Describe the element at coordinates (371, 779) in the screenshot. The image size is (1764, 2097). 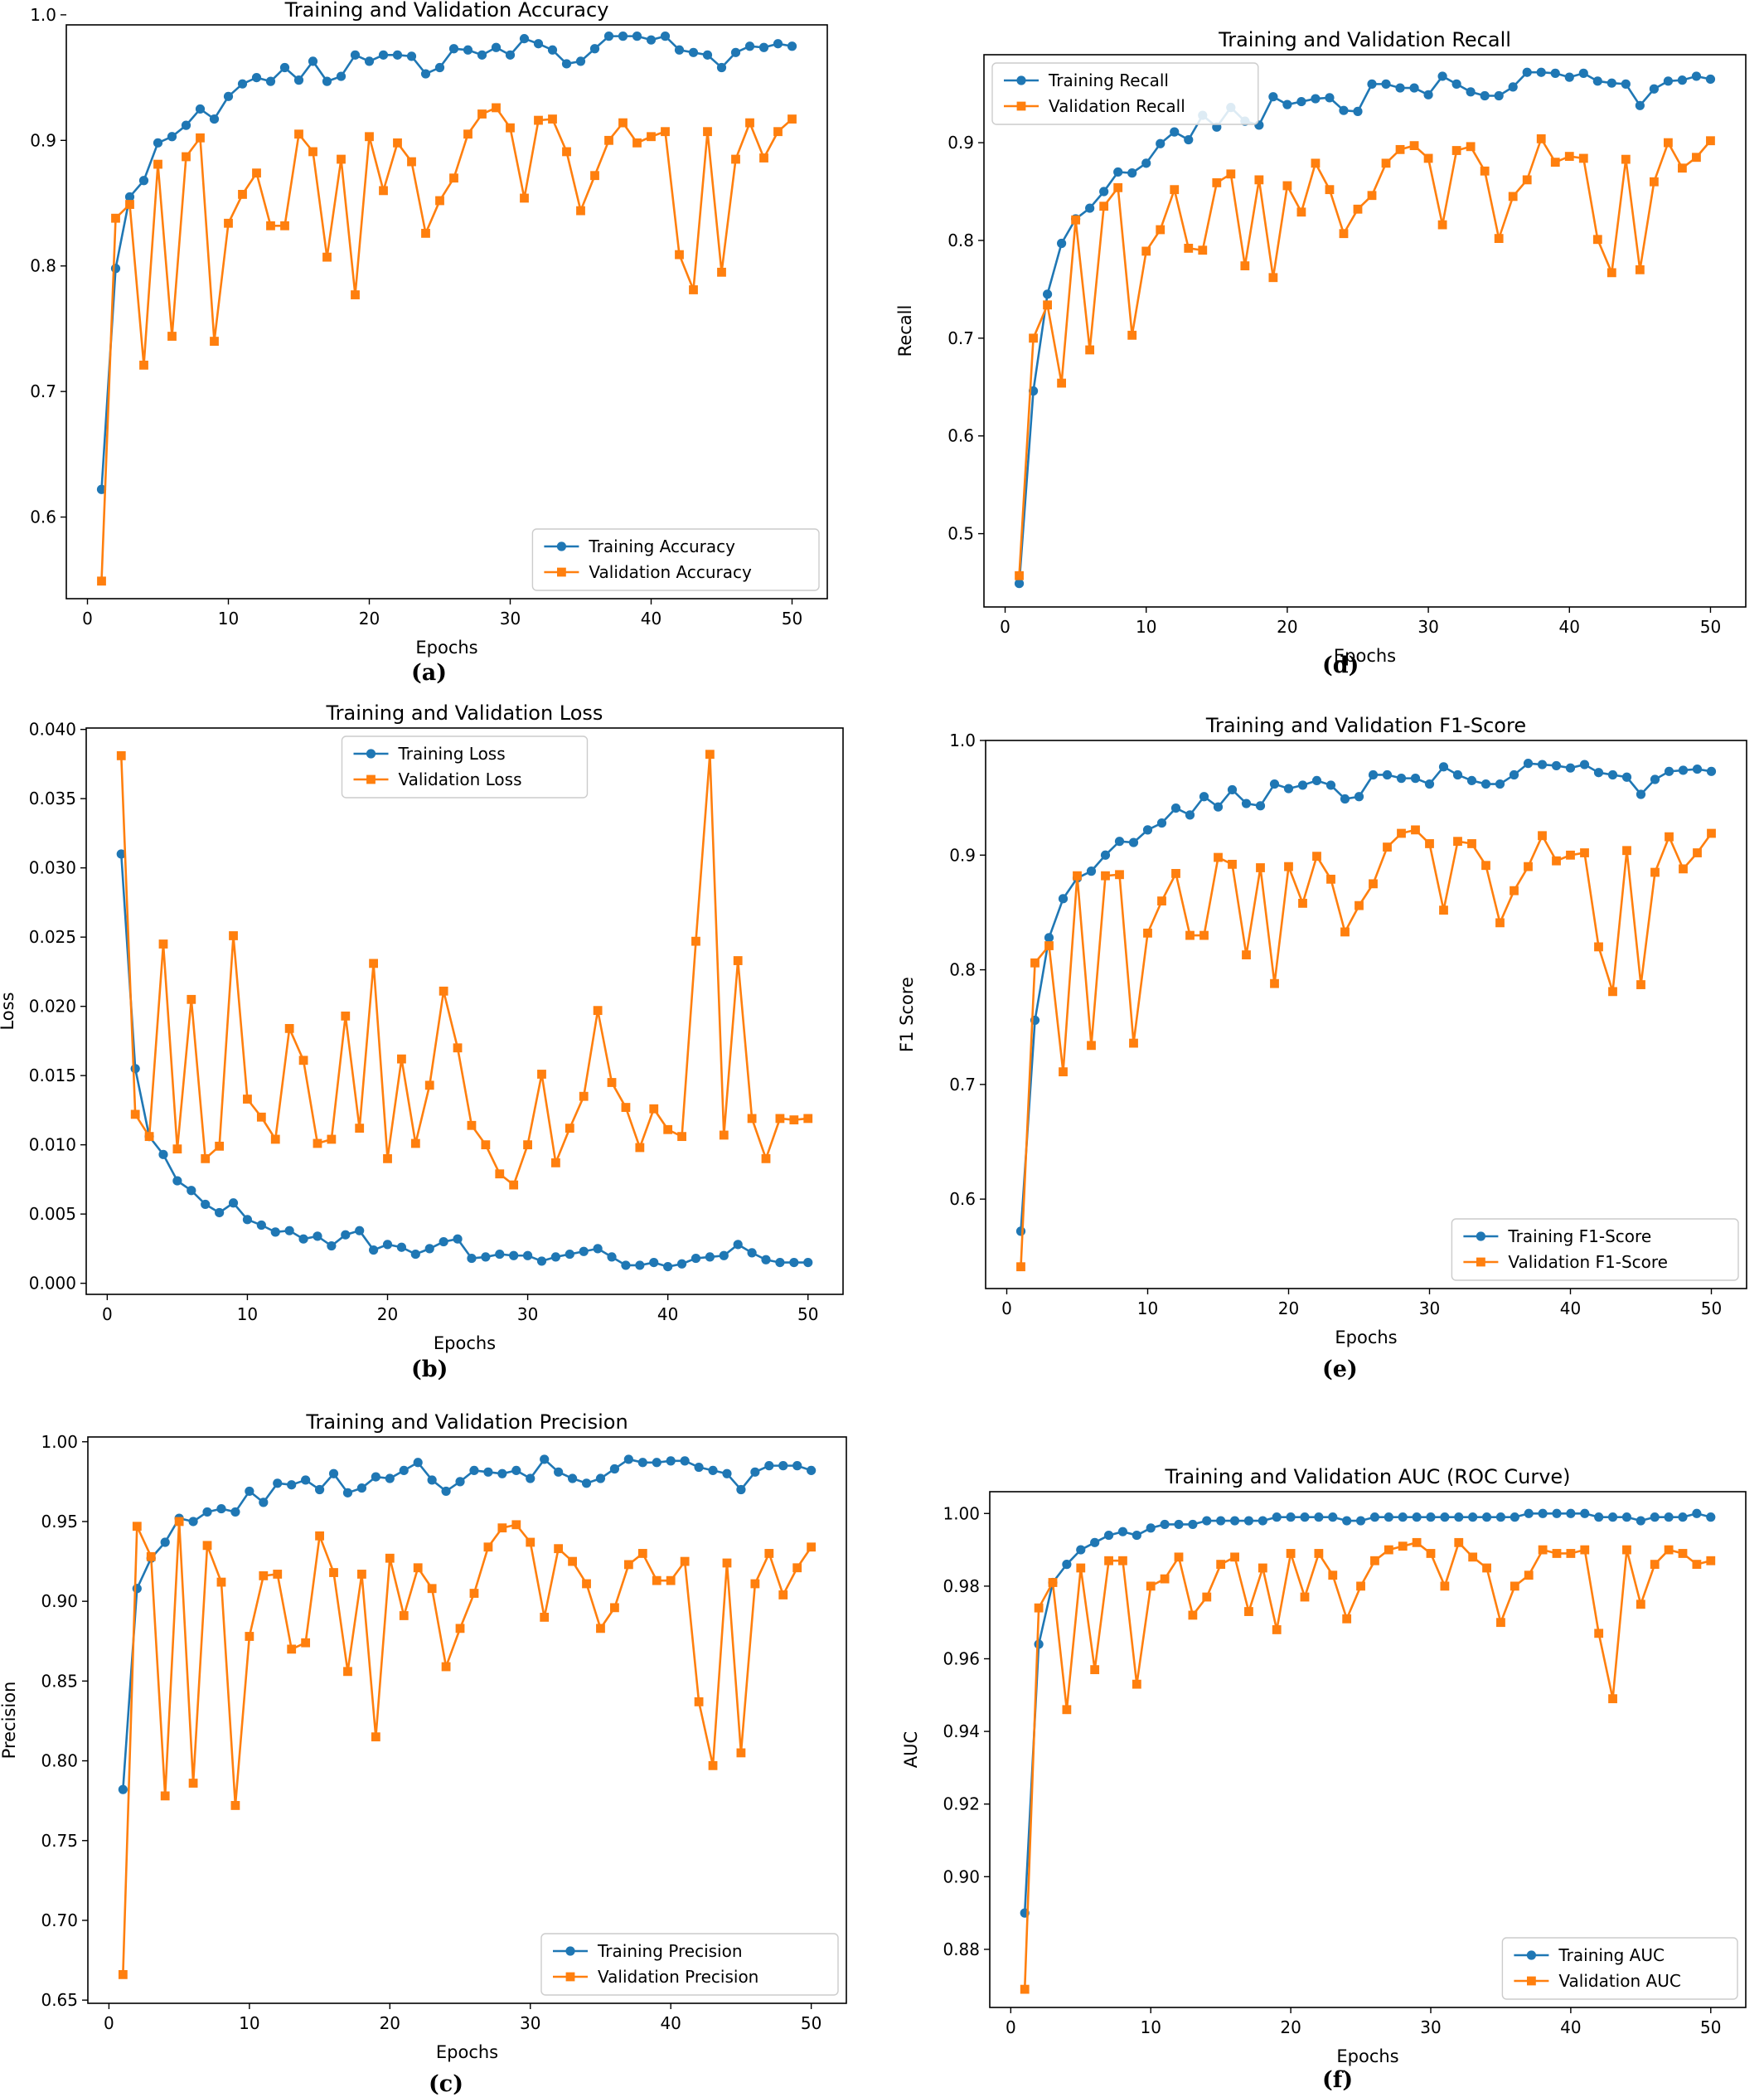
I see `legend-marker-validation` at that location.